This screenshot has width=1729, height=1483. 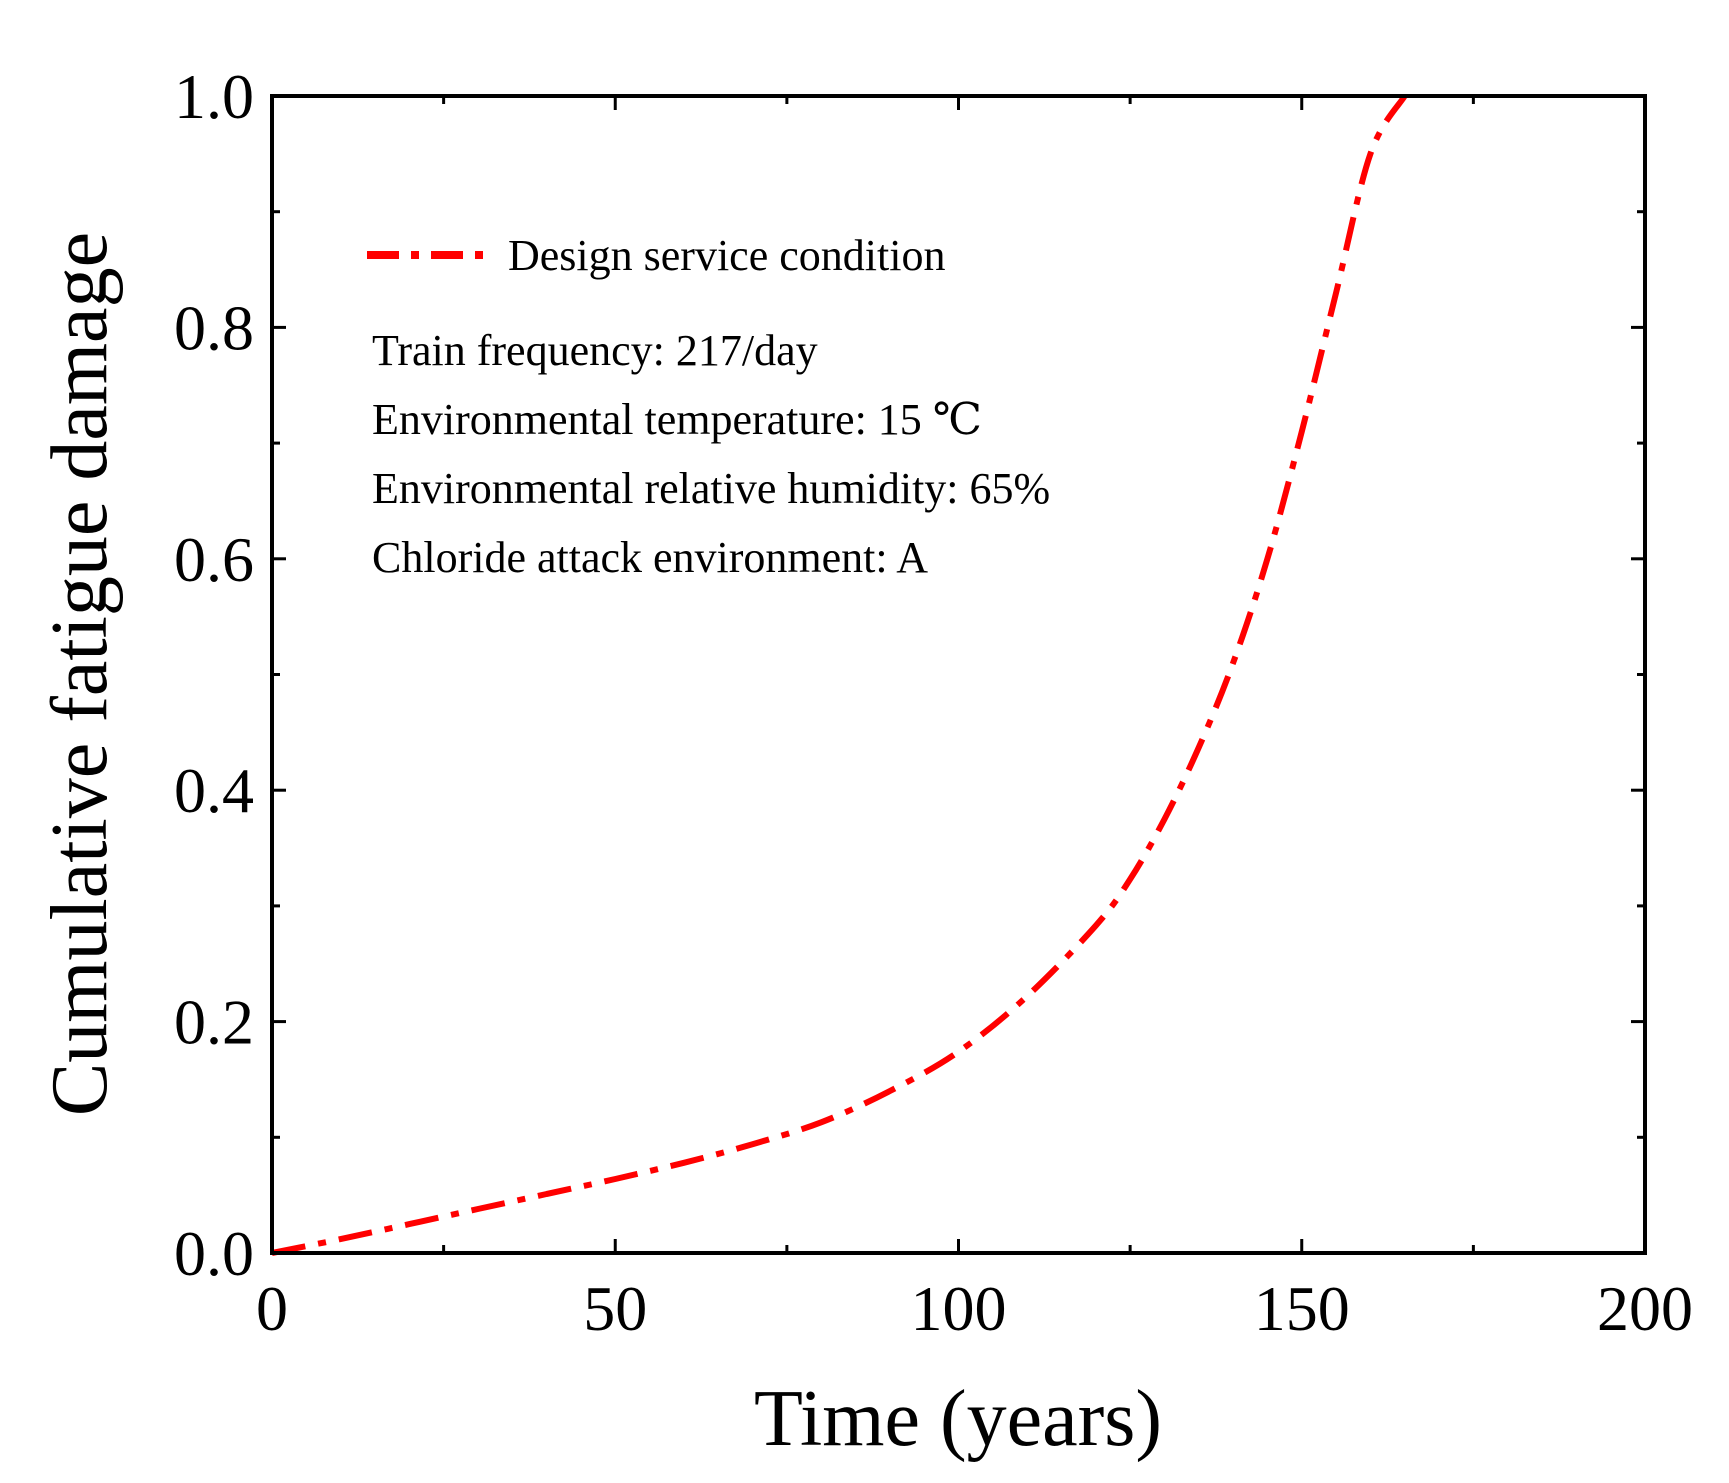 I want to click on x-tick-label: 200, so click(x=1645, y=1308).